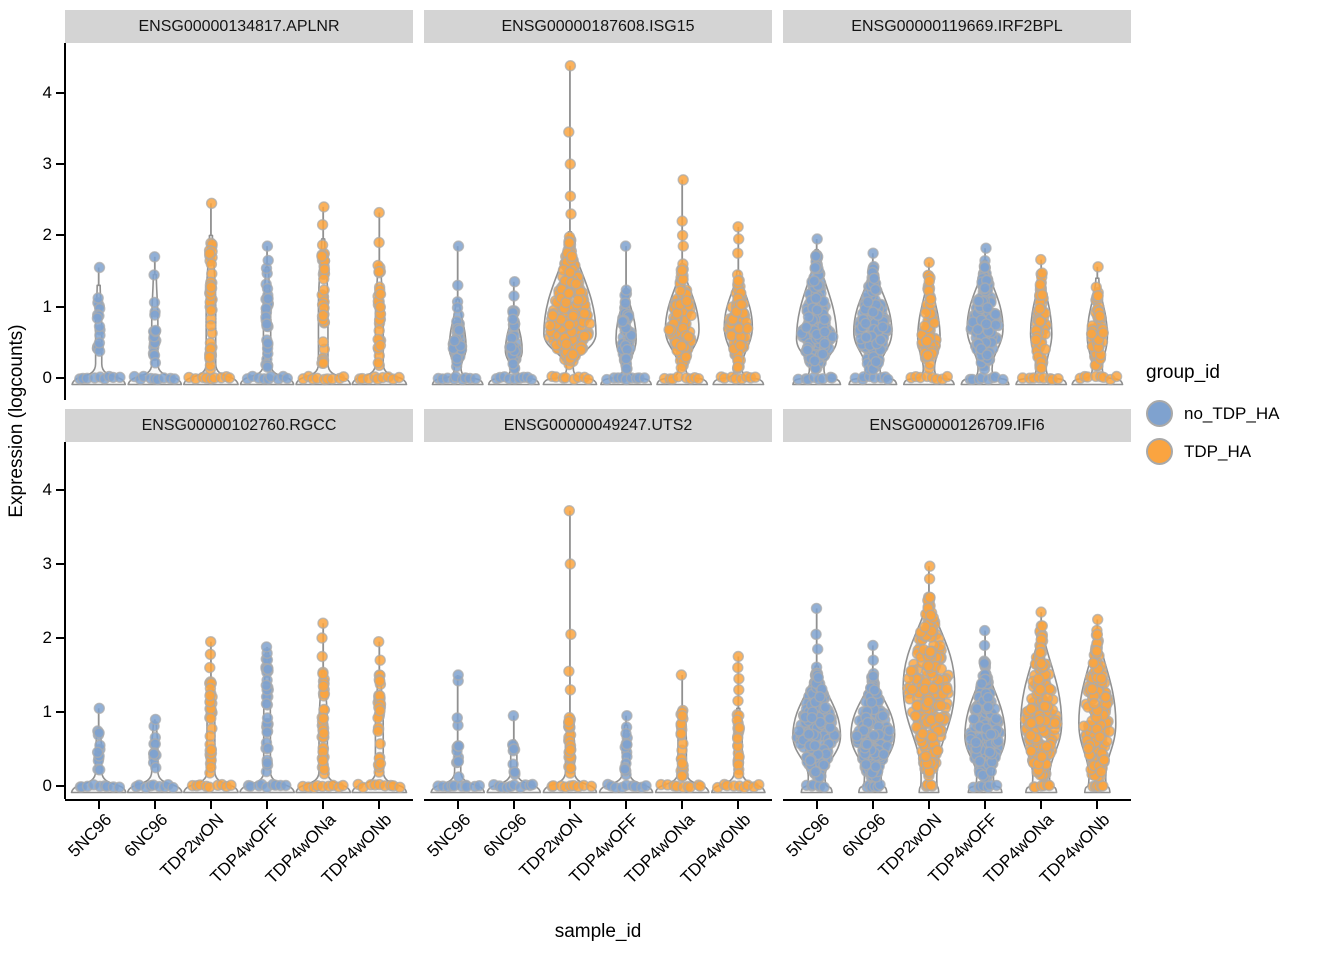  I want to click on facet-strip: ENSG00000126709.IFI6, so click(957, 425).